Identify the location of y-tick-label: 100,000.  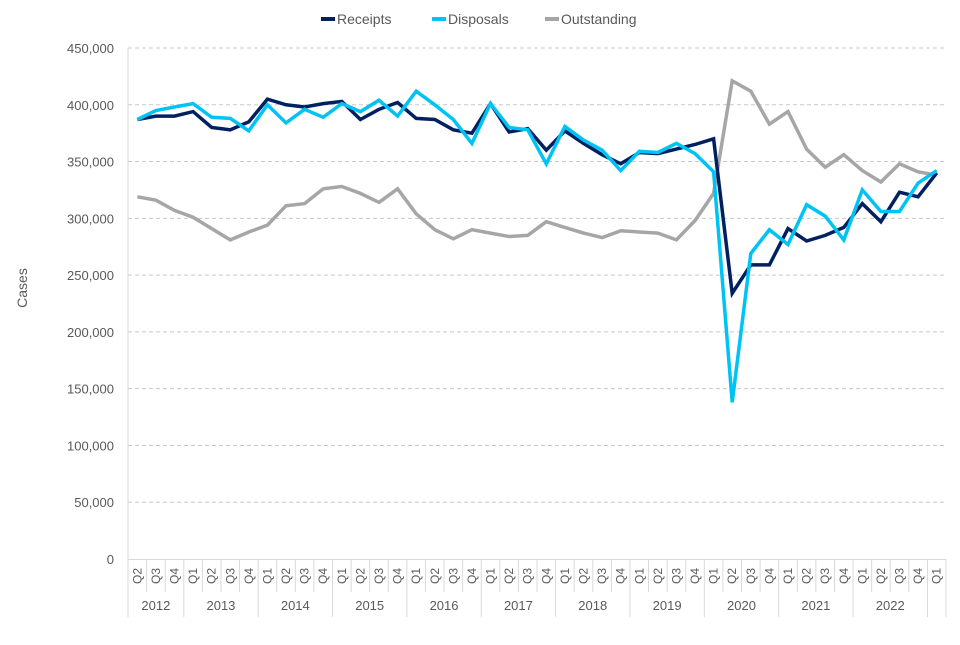
(90, 445).